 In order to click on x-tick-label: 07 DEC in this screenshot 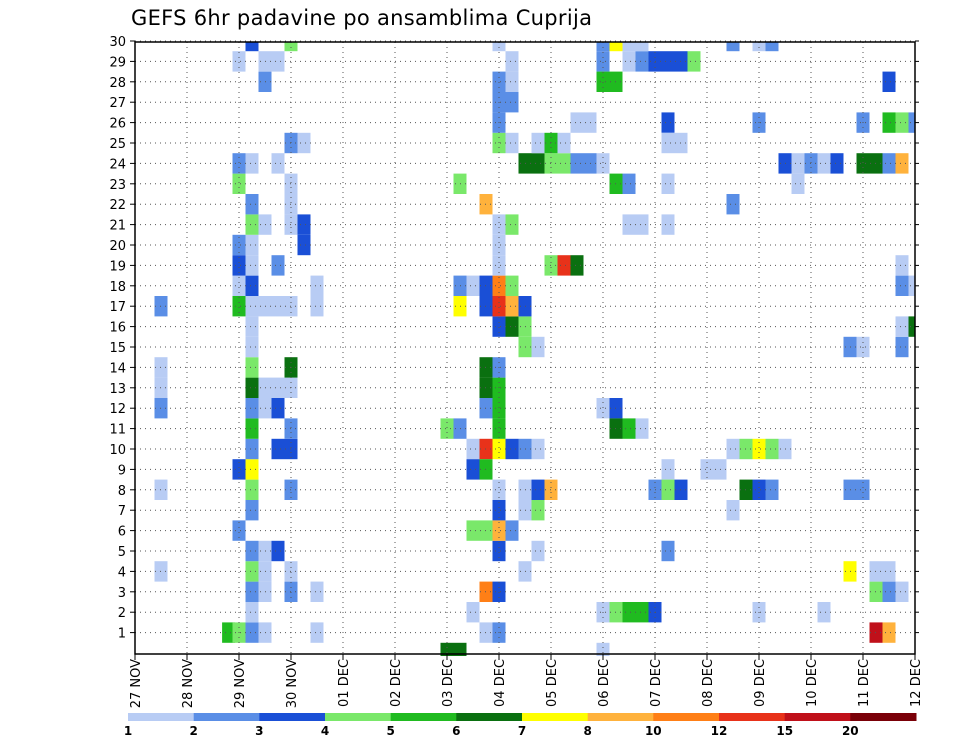, I will do `click(656, 683)`.